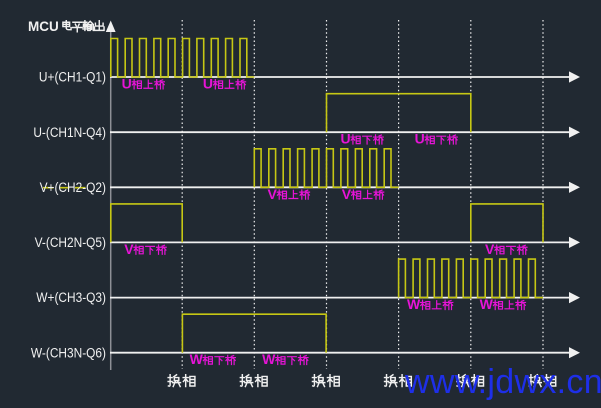  Describe the element at coordinates (43, 26) in the screenshot. I see `svg-text: MCU` at that location.